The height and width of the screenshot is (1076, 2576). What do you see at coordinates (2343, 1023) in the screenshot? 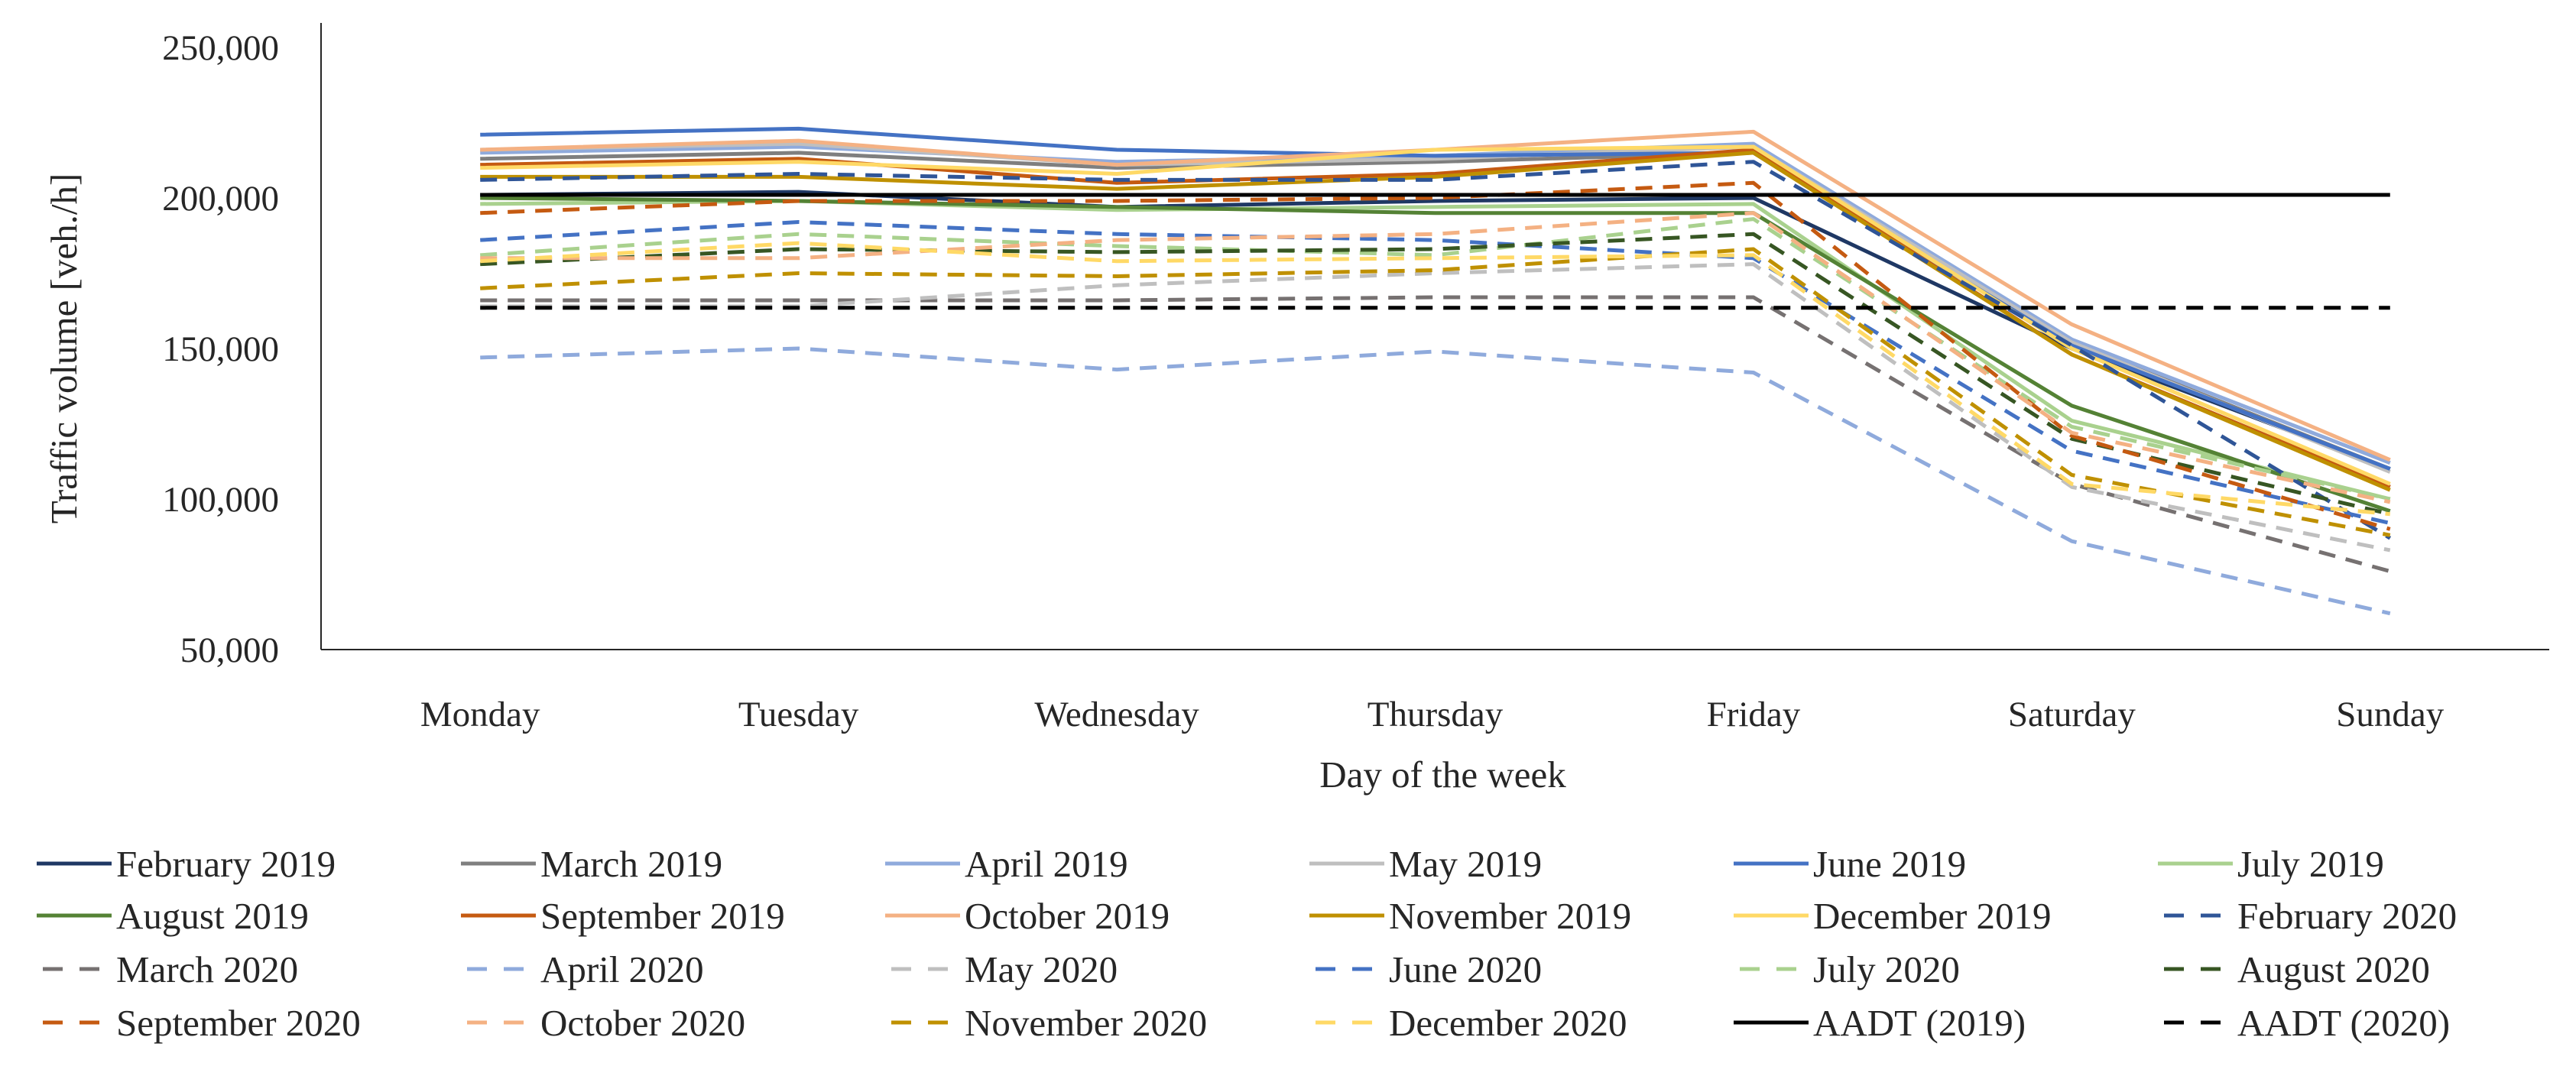
I see `legend-label-aadt-2020: AADT (2020)` at bounding box center [2343, 1023].